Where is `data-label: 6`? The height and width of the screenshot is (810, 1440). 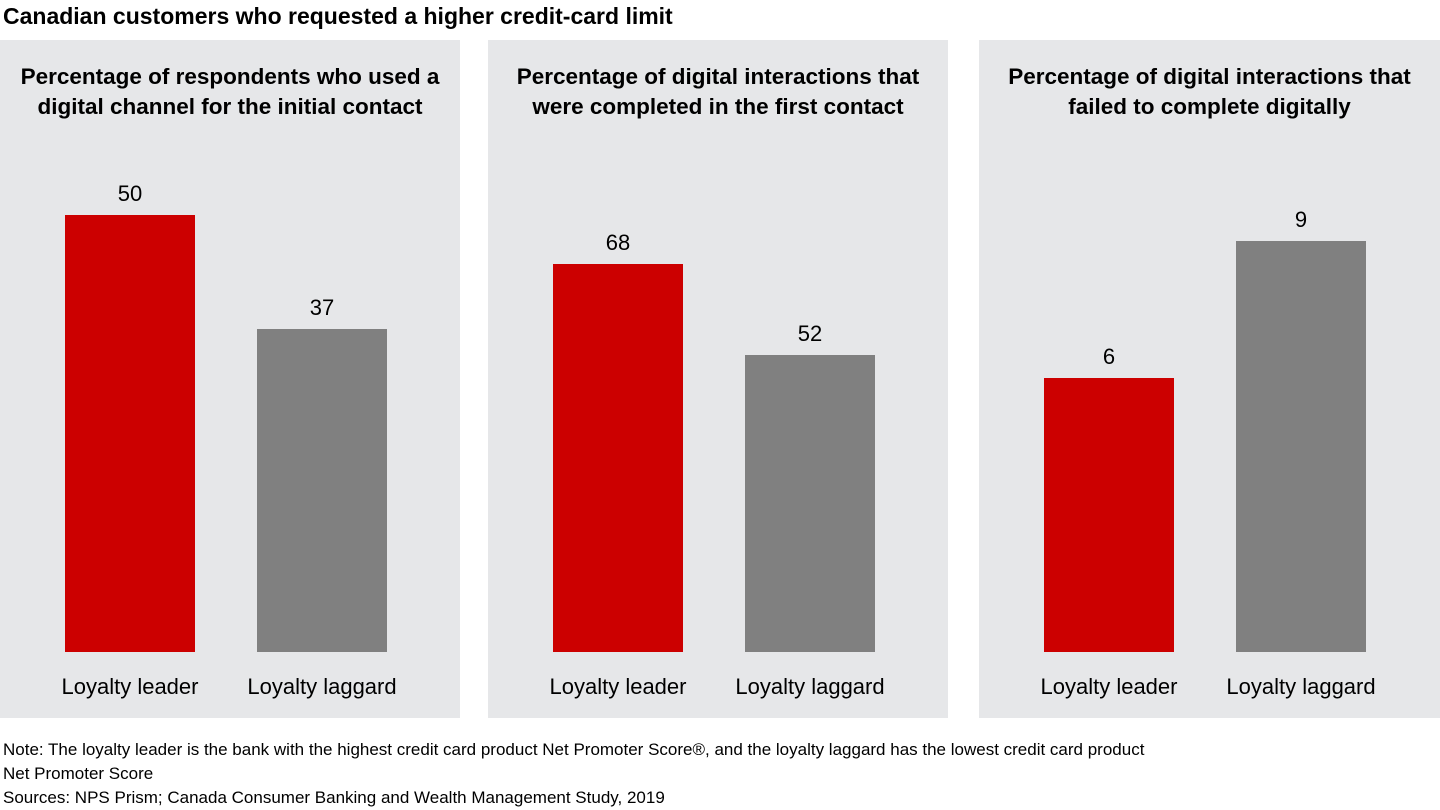
data-label: 6 is located at coordinates (1109, 357).